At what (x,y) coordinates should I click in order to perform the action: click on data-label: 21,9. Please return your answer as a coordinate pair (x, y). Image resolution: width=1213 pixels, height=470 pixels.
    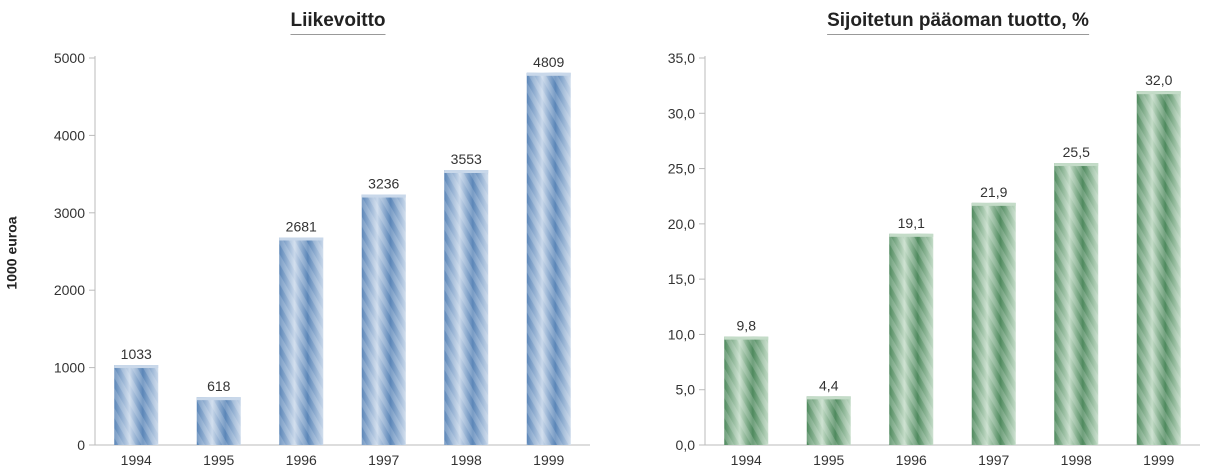
    Looking at the image, I should click on (993, 192).